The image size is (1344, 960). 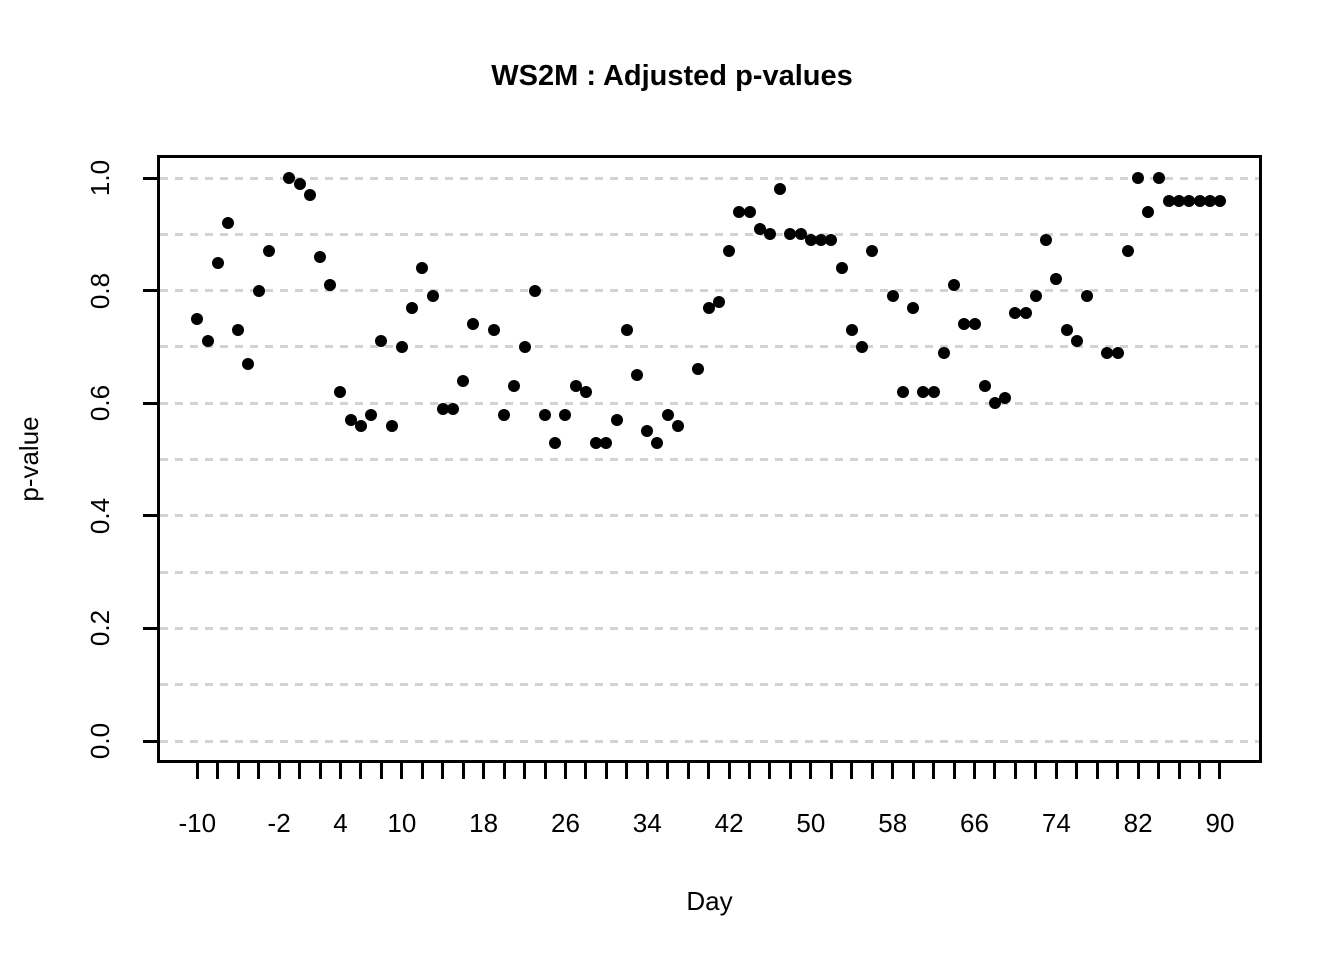 What do you see at coordinates (672, 76) in the screenshot?
I see `chart-title: WS2M : Adjusted p-values` at bounding box center [672, 76].